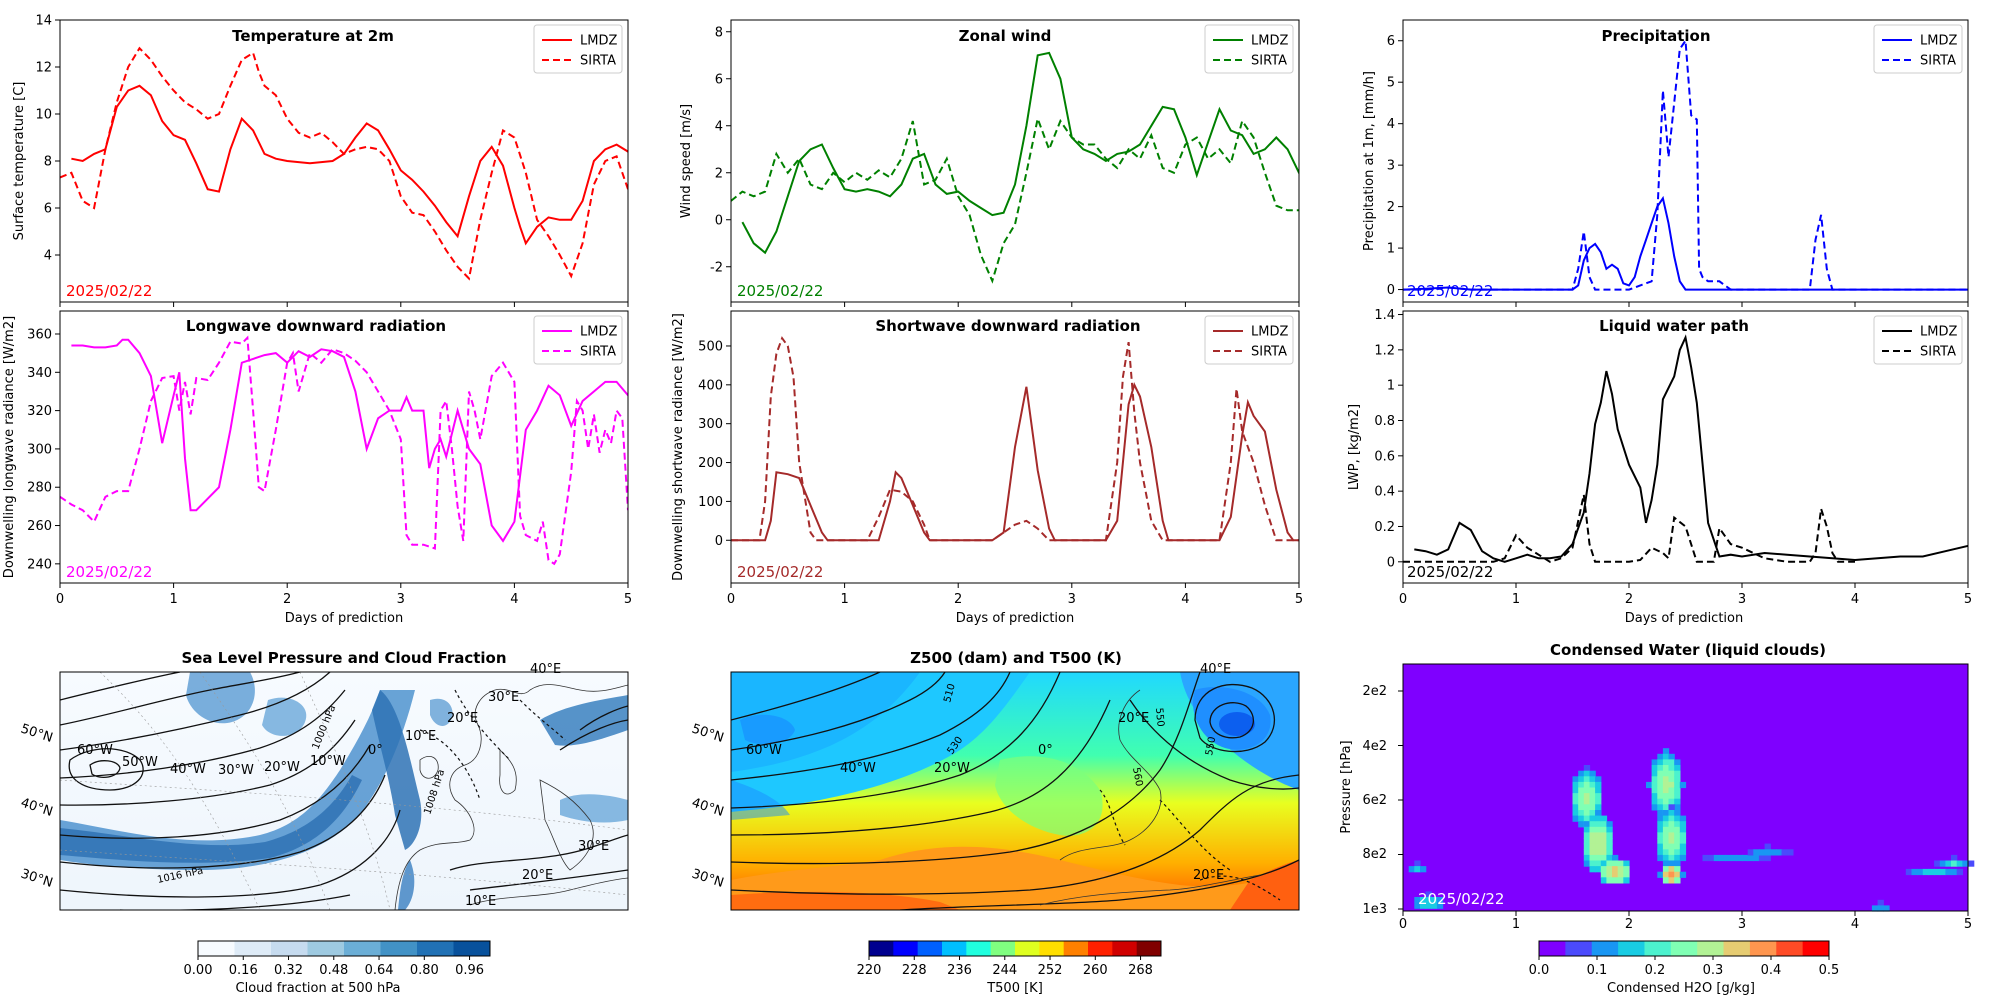 This screenshot has height=1000, width=2000. I want to click on shortwave-xlabel: Days of prediction, so click(1015, 618).